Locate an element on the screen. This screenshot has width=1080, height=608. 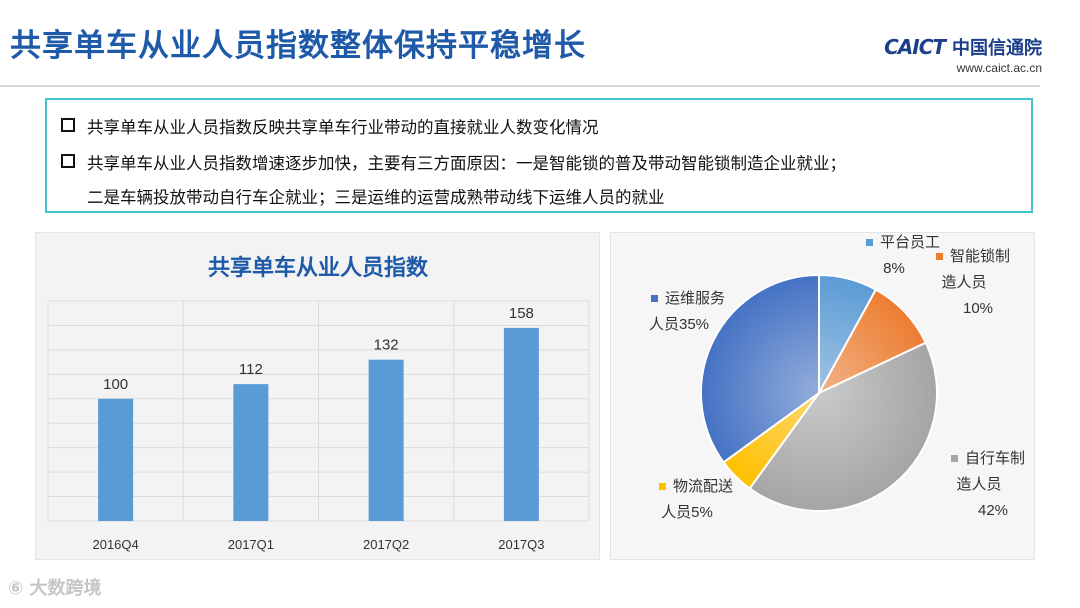
bullet-2-continuation: 二是车辆投放带动自行车企就业；三是运维的运营成熟带动线下运维人员的就业 is located at coordinates (376, 197).